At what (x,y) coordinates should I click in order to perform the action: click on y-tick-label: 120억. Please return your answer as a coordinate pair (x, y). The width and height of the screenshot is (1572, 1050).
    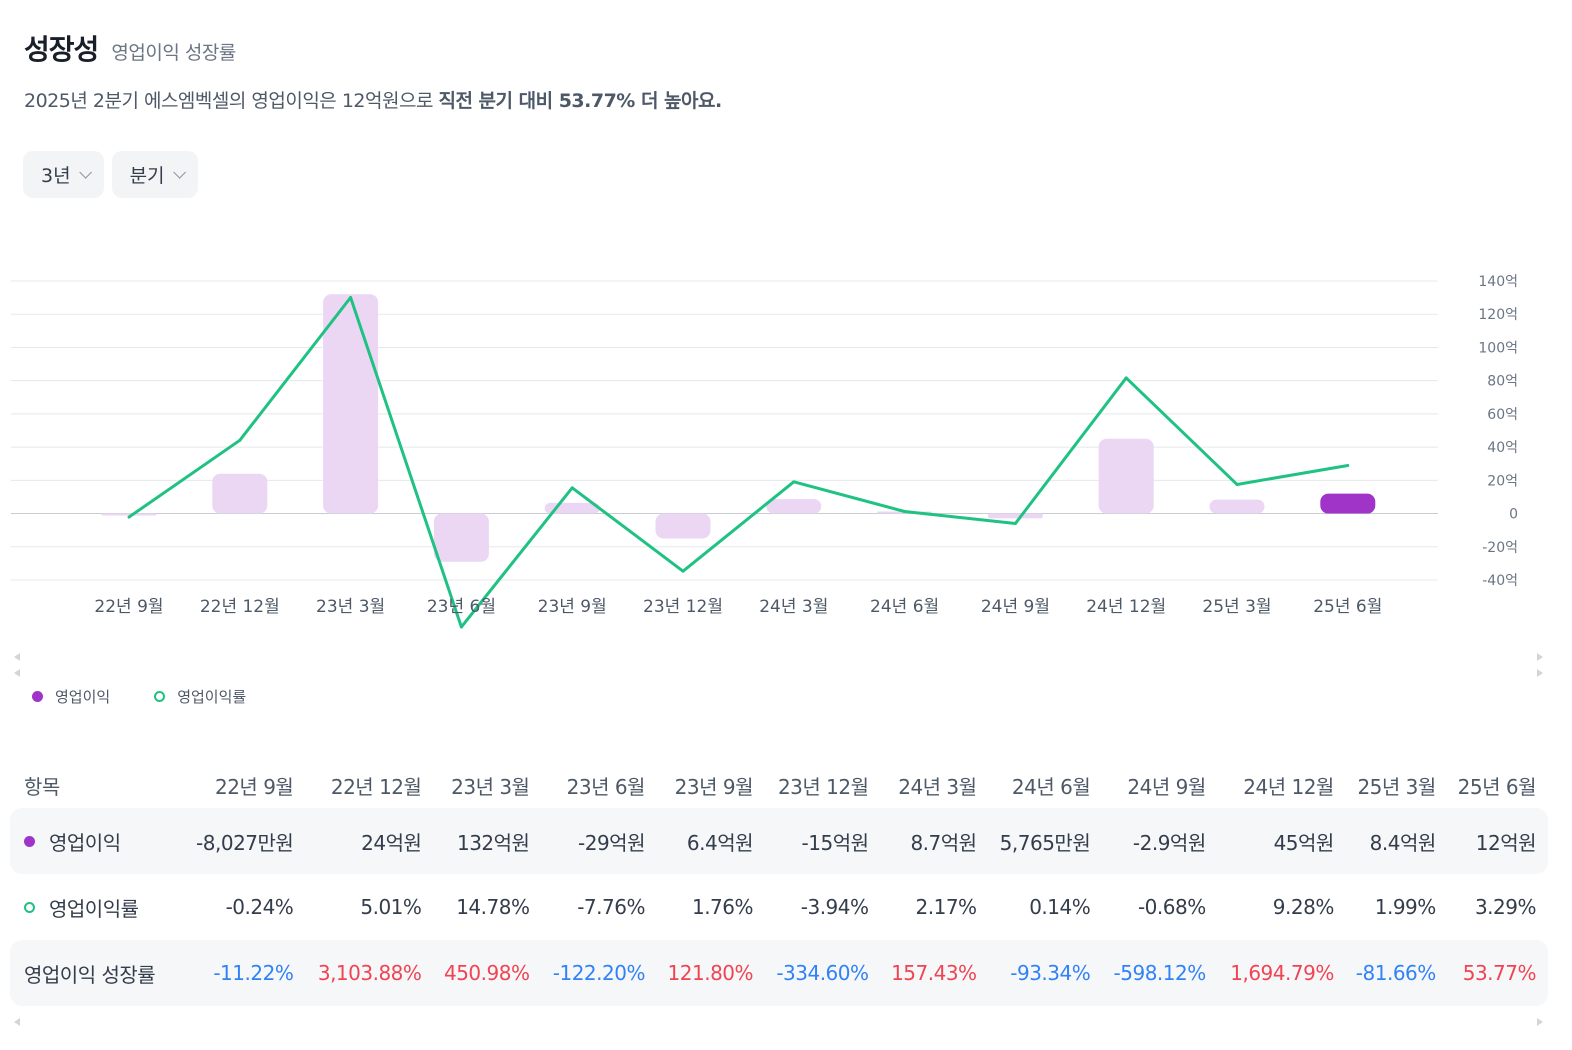
    Looking at the image, I should click on (1498, 315).